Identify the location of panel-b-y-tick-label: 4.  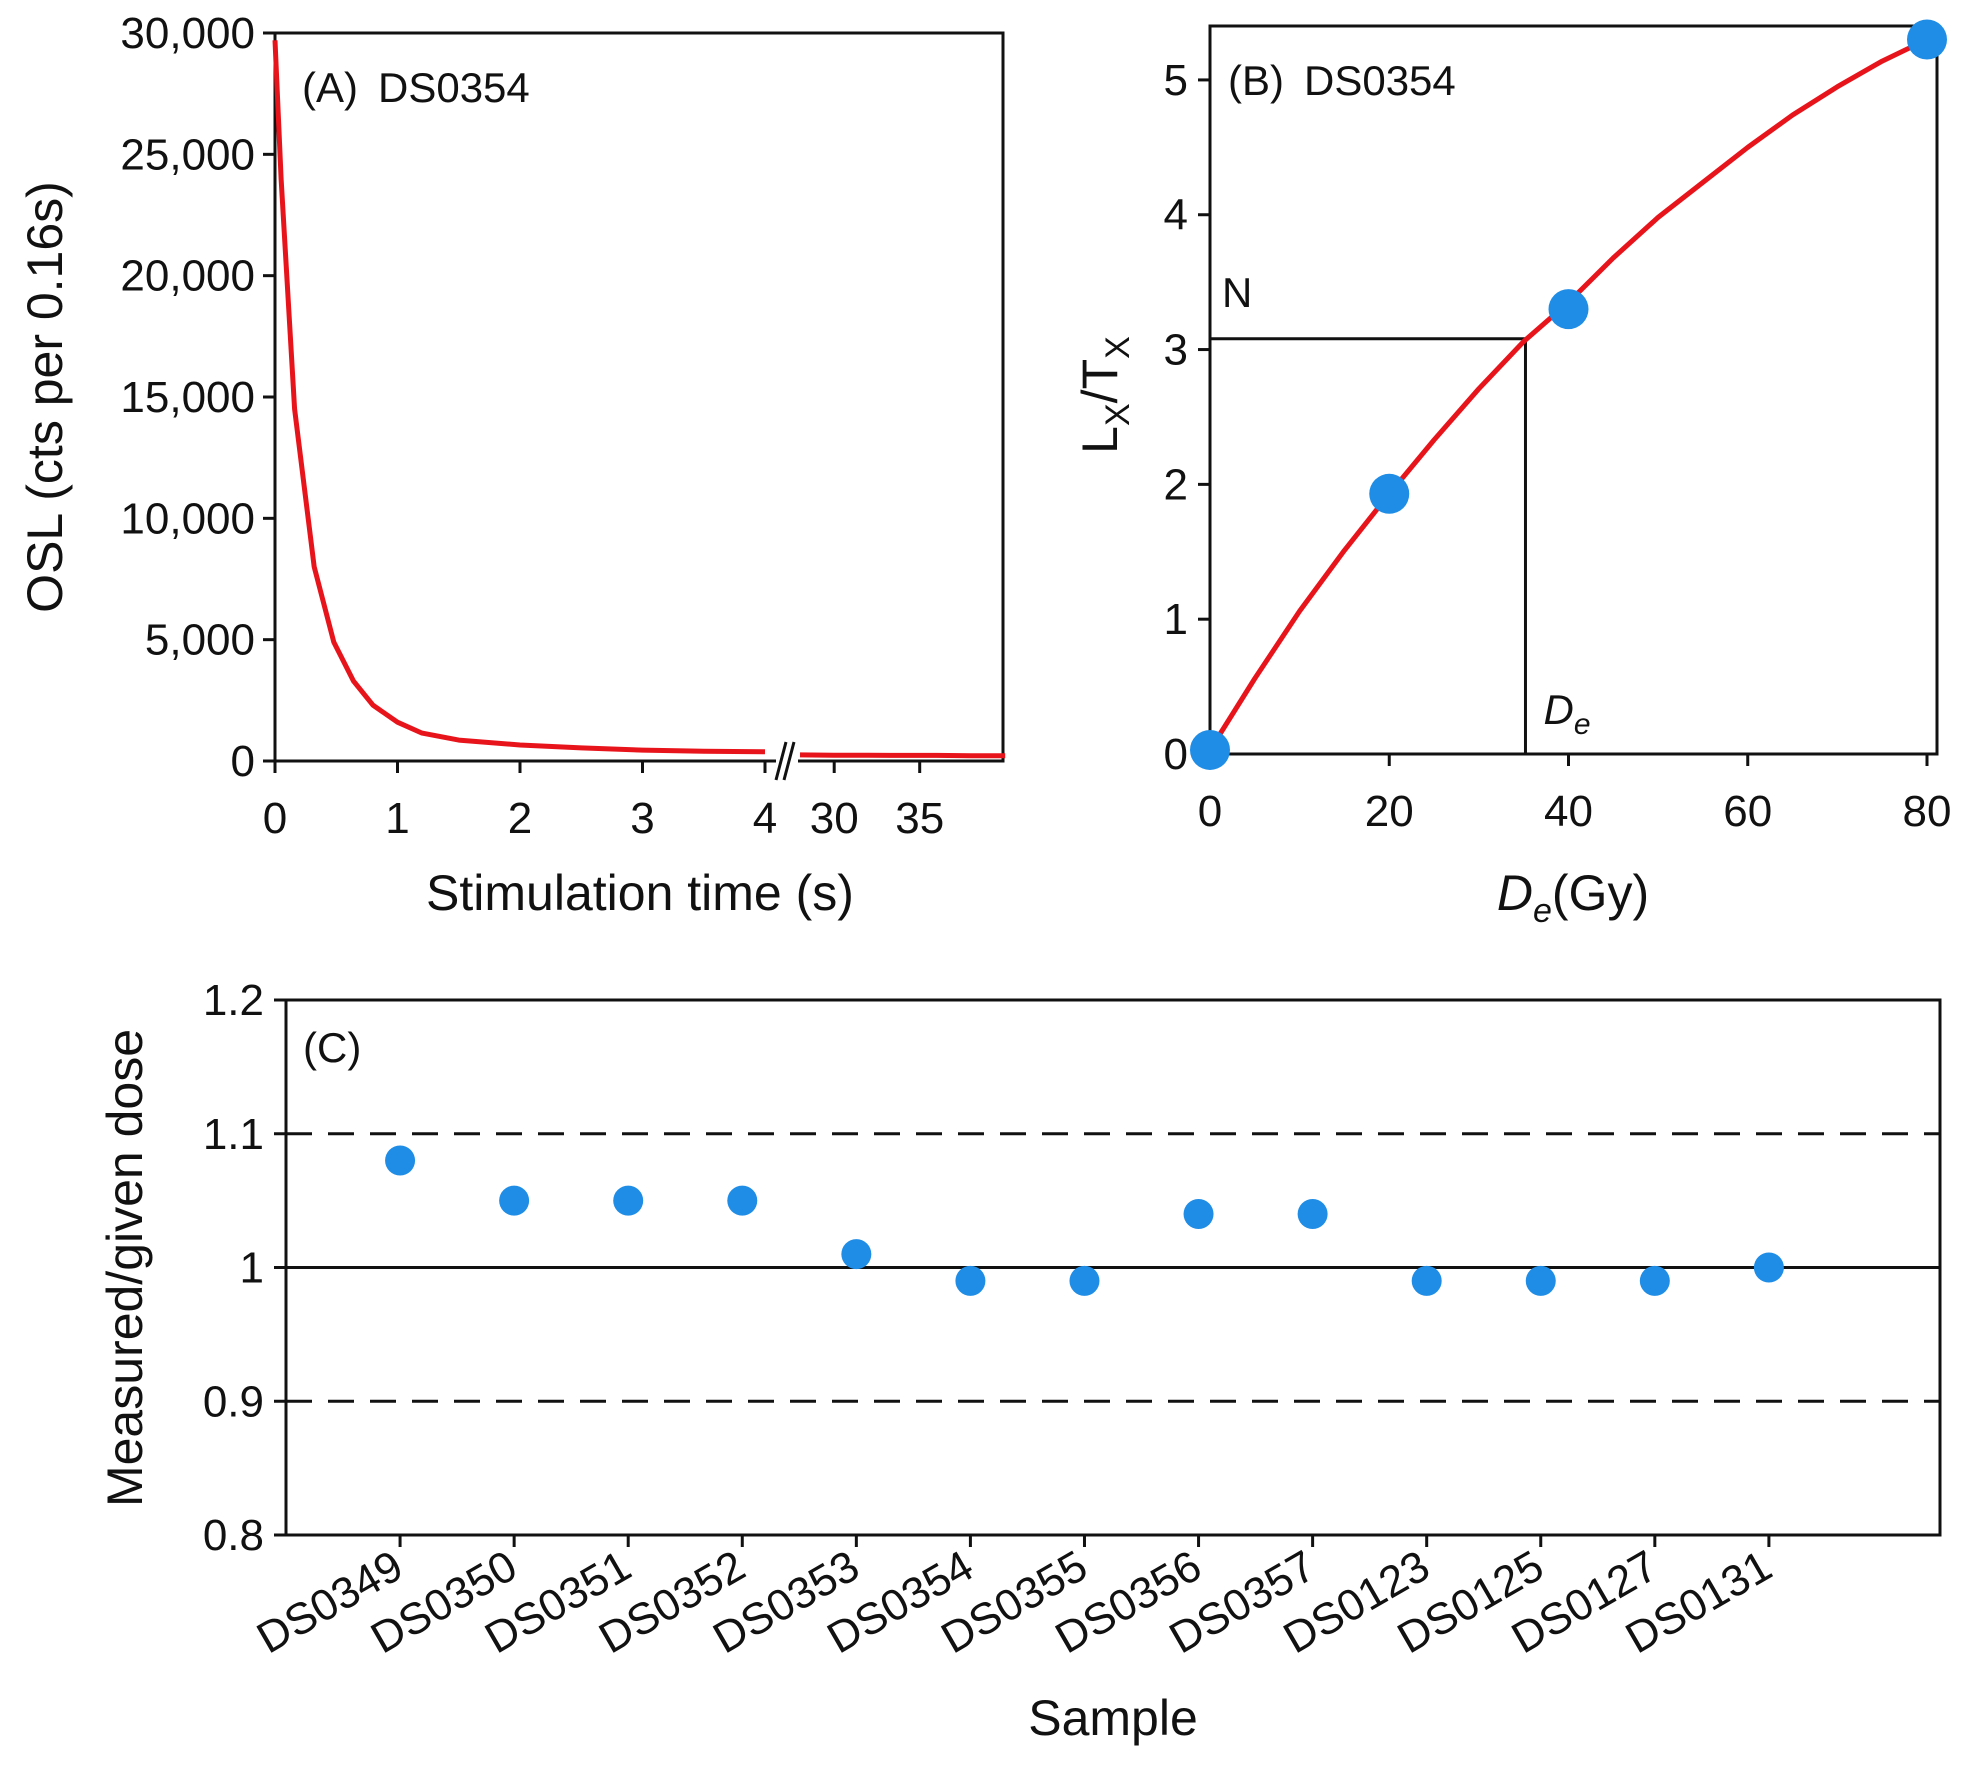
(1176, 215).